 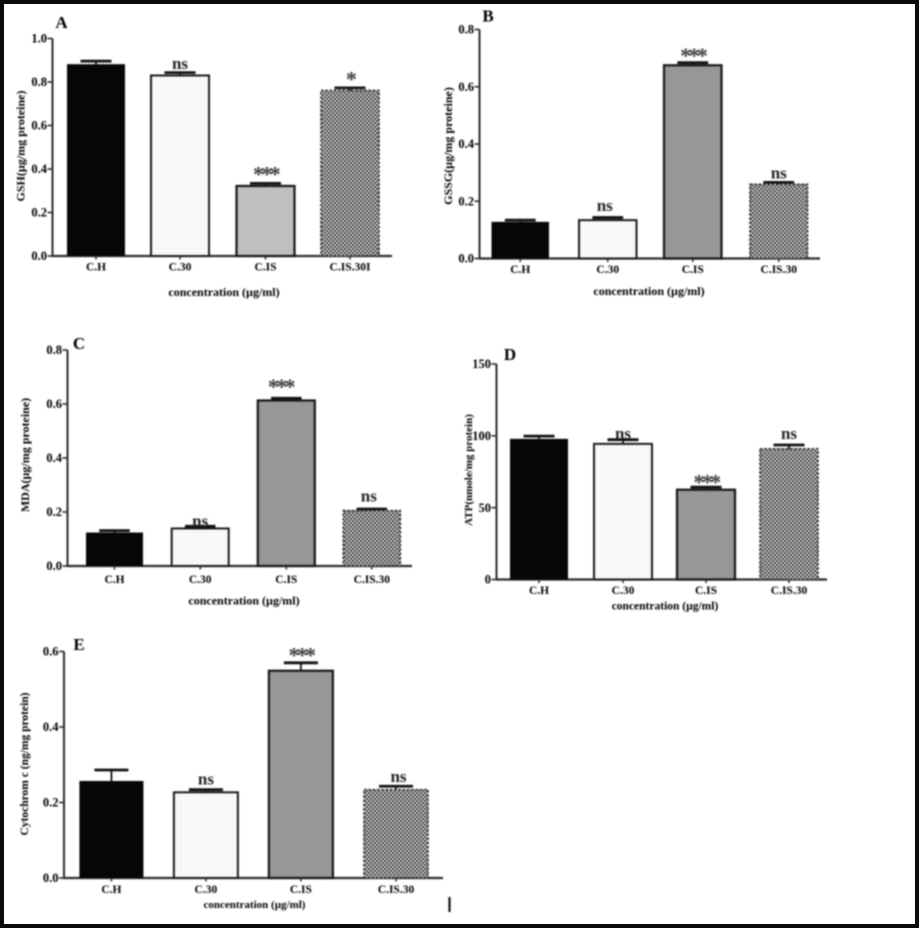 What do you see at coordinates (25, 763) in the screenshot?
I see `svg-text: Cytochrom c (ng/mg protein)` at bounding box center [25, 763].